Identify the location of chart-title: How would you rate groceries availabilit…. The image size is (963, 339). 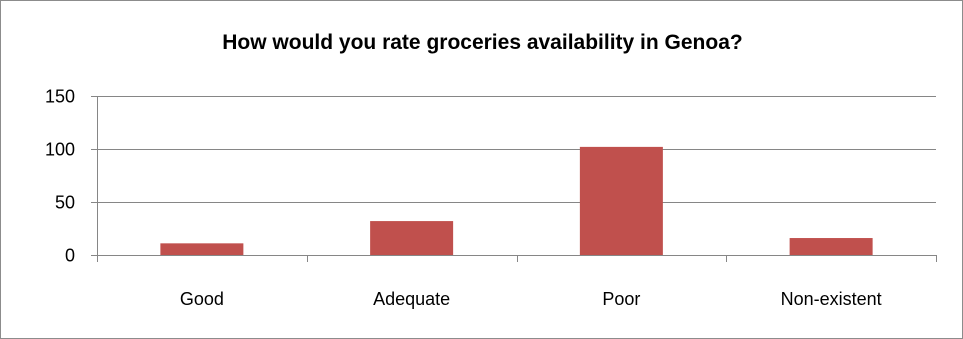
(482, 42).